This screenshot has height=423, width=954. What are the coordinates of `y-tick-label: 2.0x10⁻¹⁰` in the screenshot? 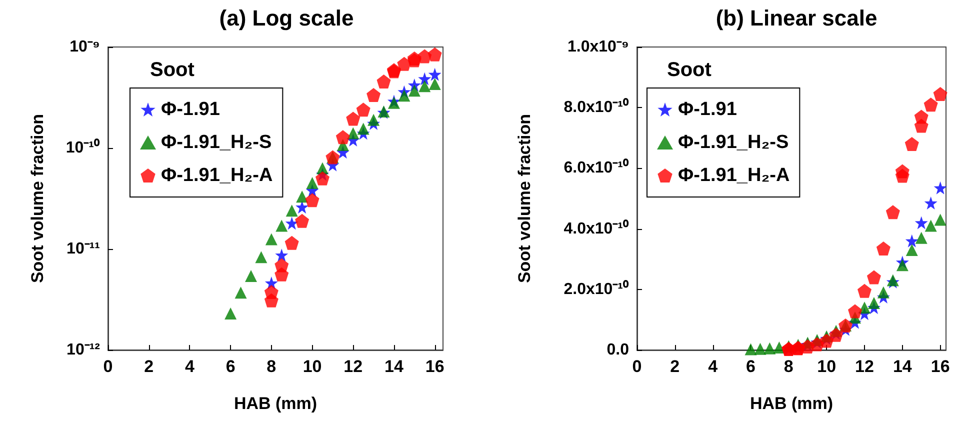 It's located at (596, 289).